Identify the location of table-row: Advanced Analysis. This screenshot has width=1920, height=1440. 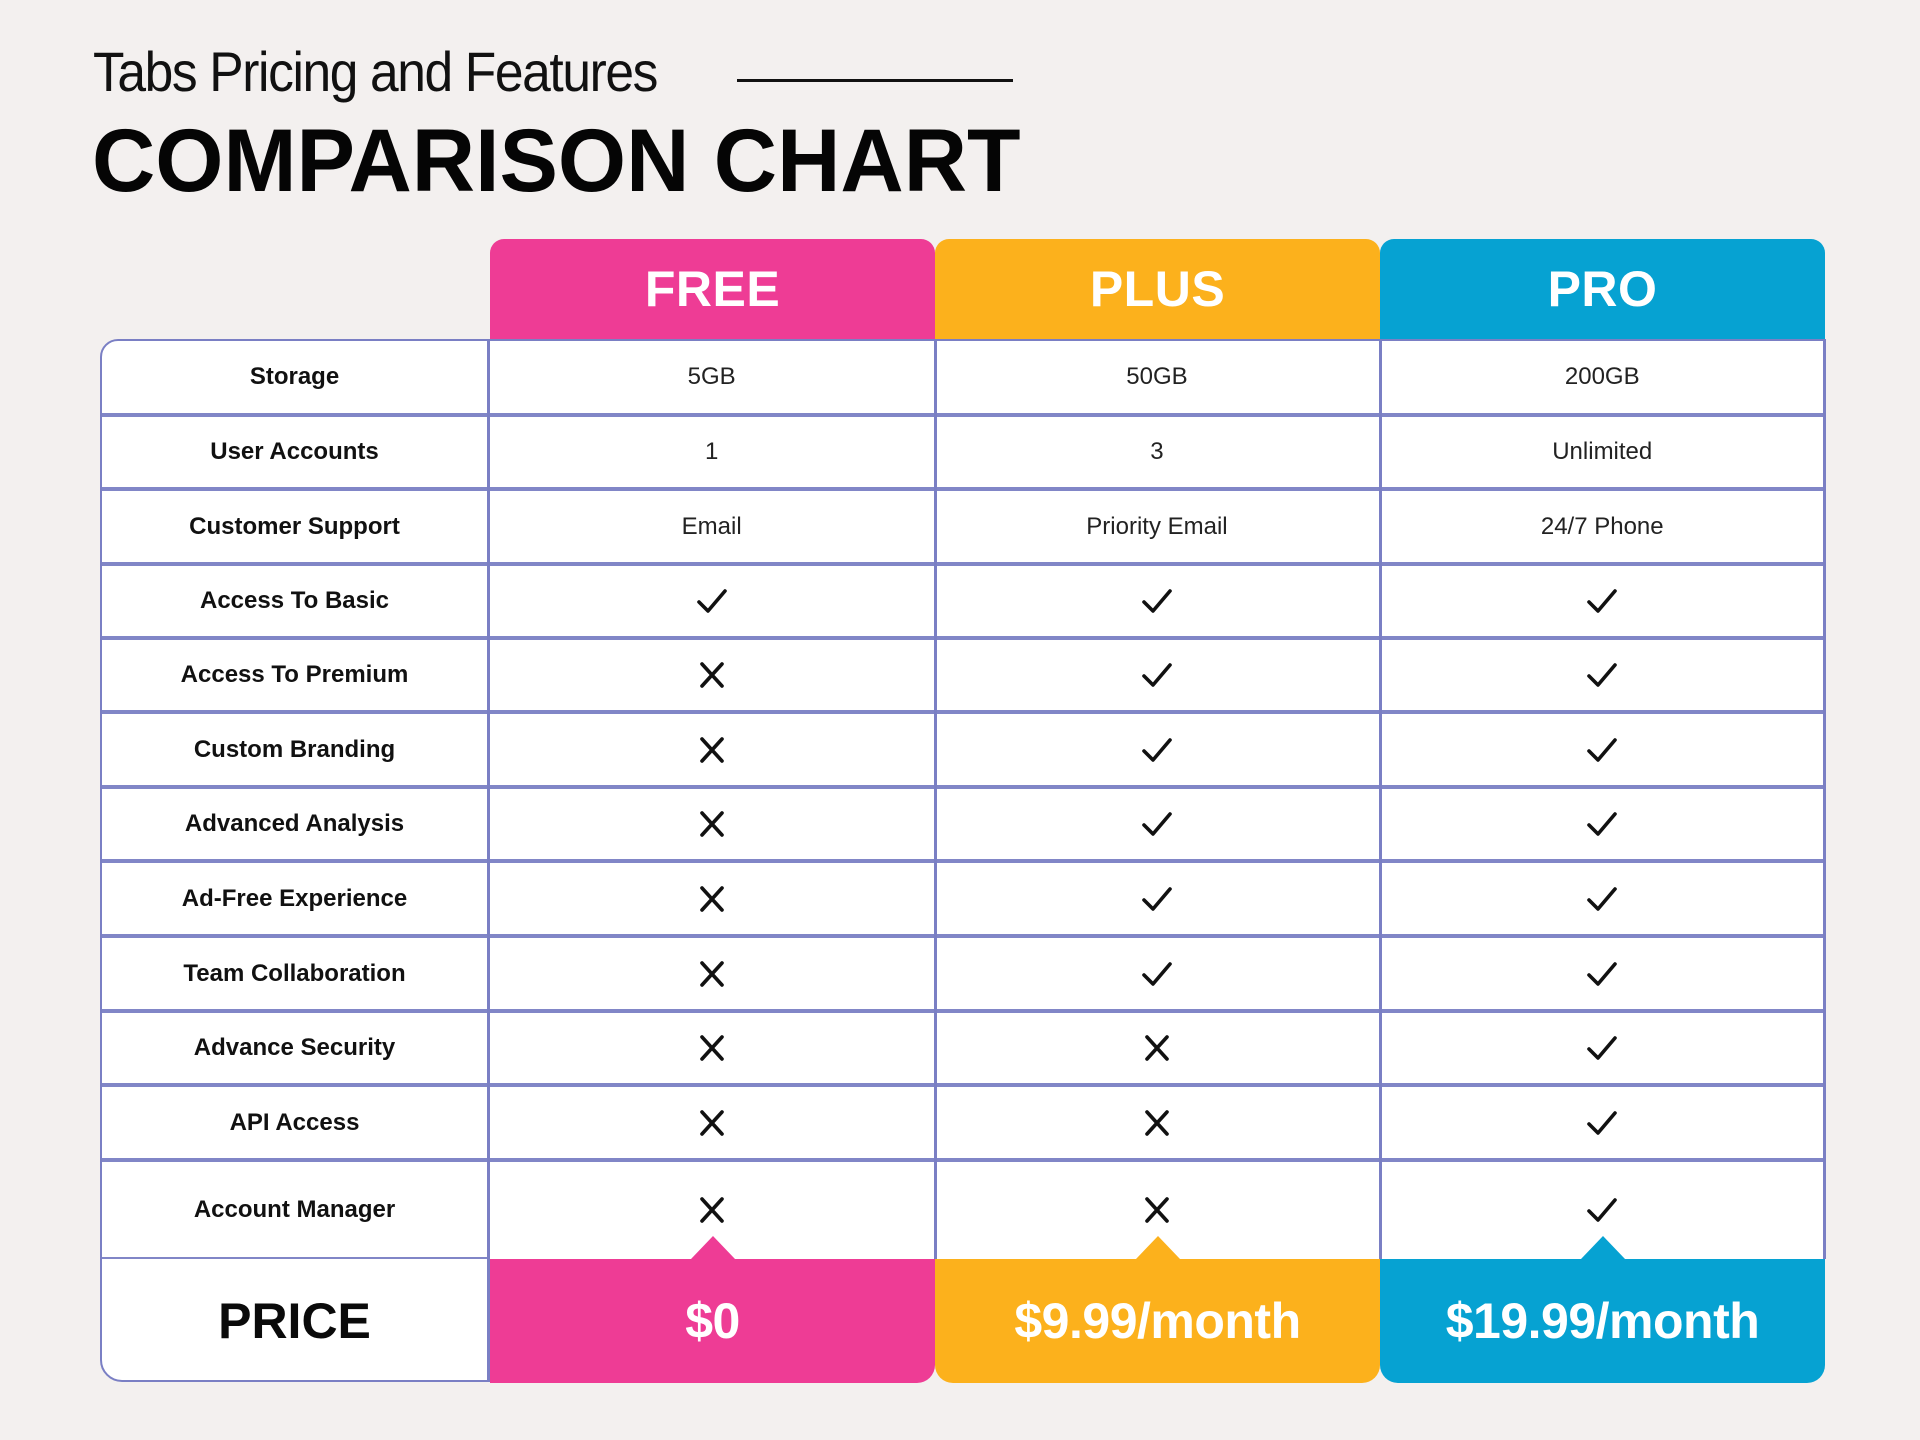
(962, 824).